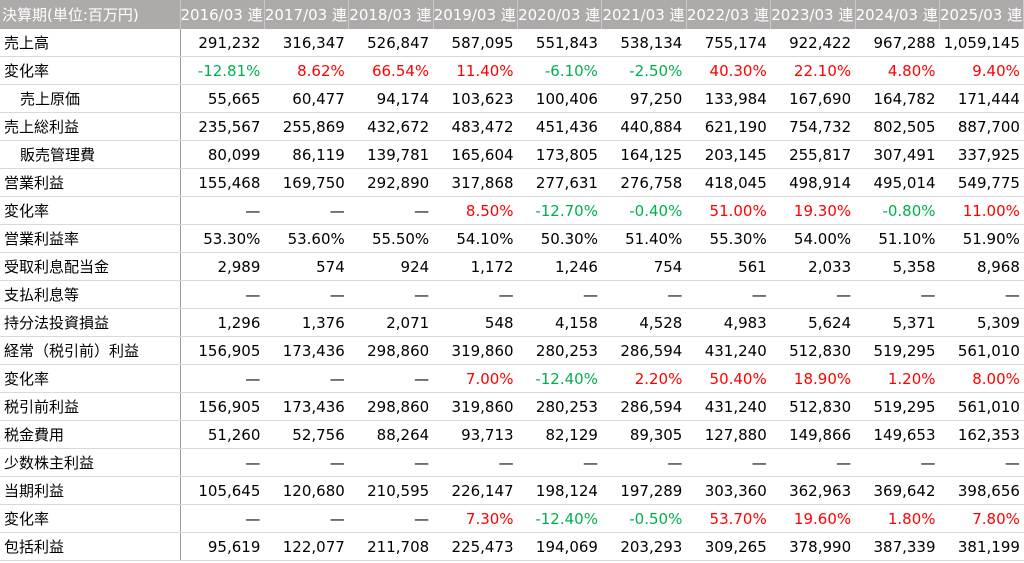 This screenshot has height=563, width=1024. I want to click on value-cell: 51.40%, so click(644, 238).